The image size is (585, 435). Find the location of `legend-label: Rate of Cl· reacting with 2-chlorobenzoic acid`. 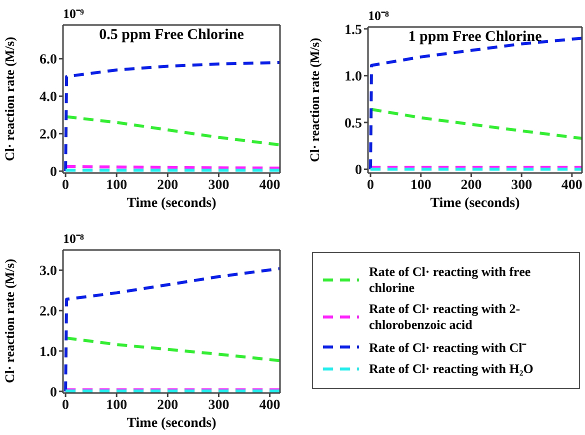

legend-label: Rate of Cl· reacting with 2-chlorobenzoic acid is located at coordinates (445, 317).